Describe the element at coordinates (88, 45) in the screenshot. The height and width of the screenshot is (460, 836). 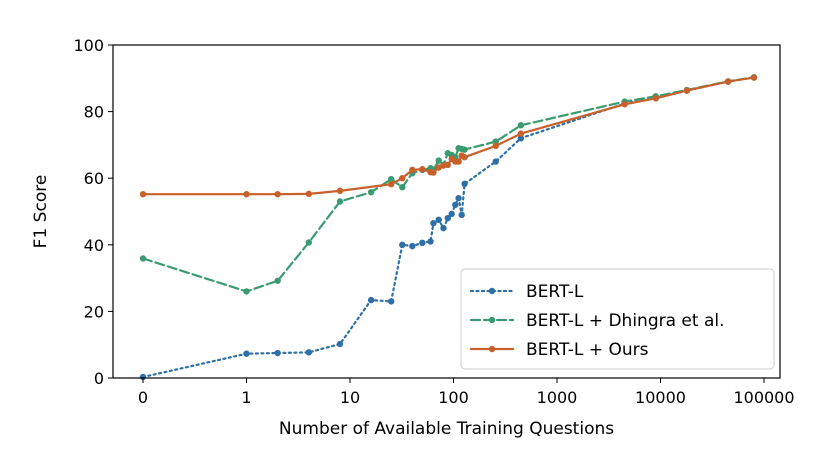
I see `y-tick-label: 100` at that location.